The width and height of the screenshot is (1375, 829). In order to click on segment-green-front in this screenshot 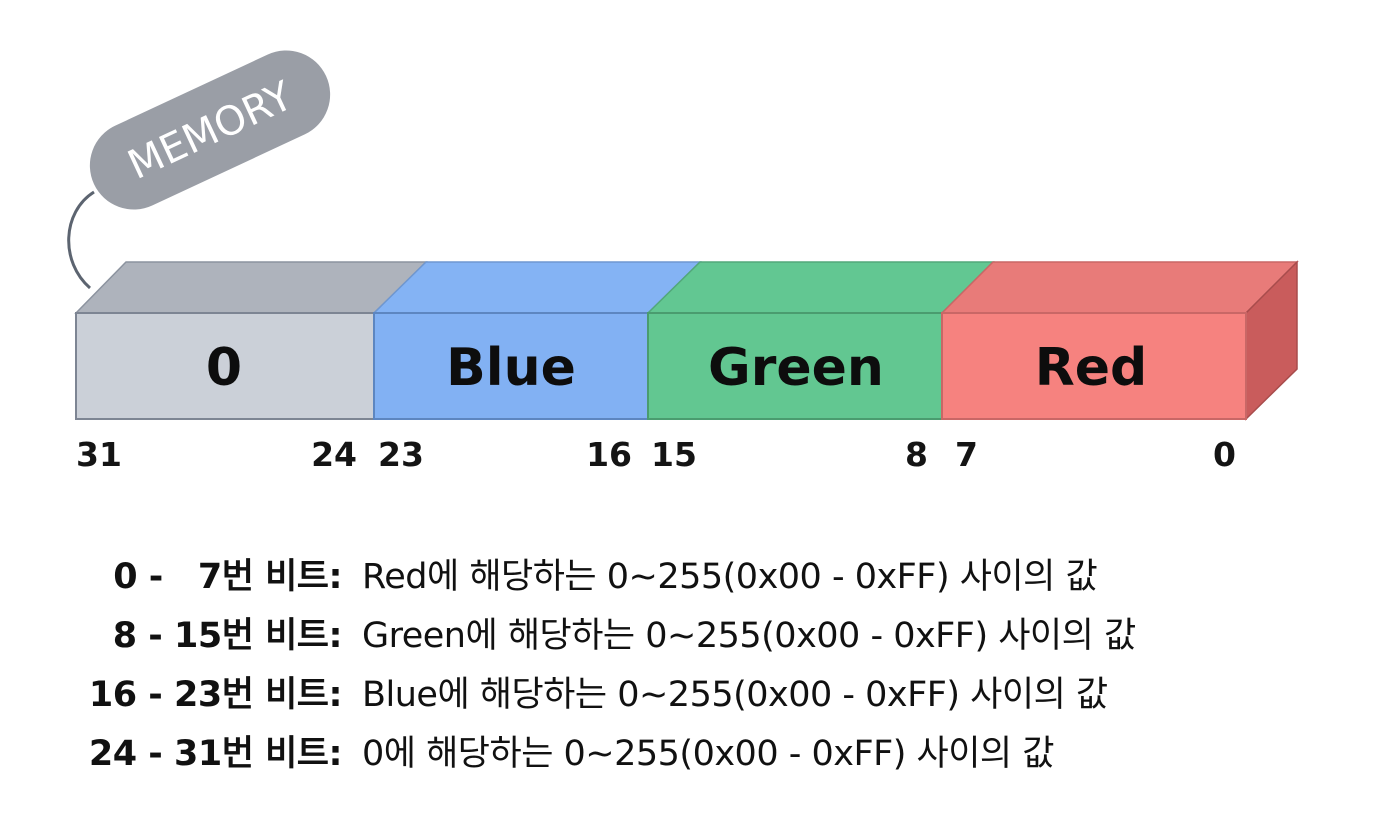, I will do `click(795, 366)`.